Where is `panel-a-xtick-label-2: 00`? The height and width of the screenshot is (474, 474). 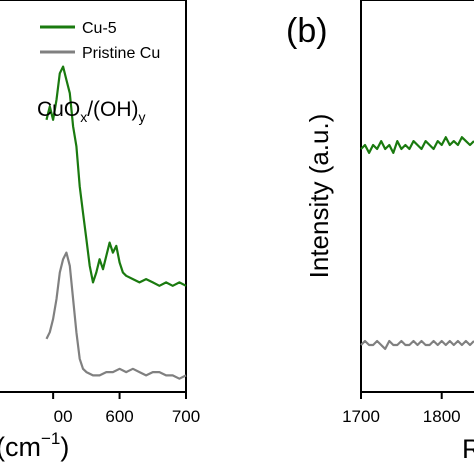 panel-a-xtick-label-2: 00 is located at coordinates (63, 416).